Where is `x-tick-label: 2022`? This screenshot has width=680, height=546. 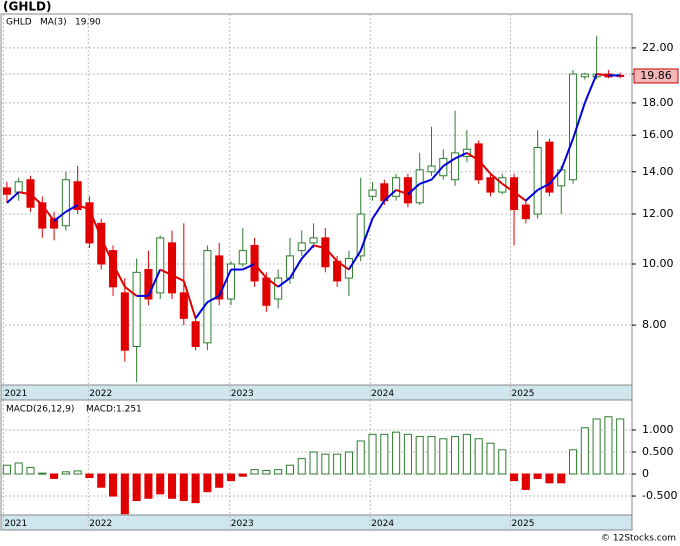 x-tick-label: 2022 is located at coordinates (100, 394).